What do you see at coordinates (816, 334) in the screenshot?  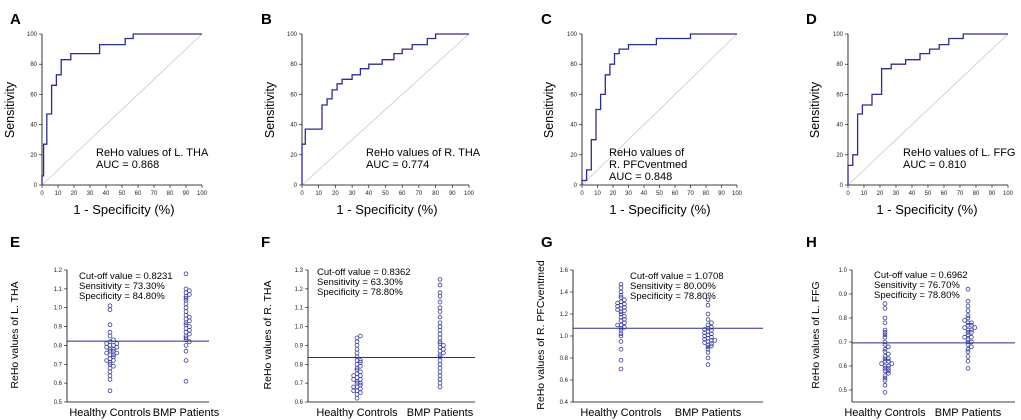 I see `y-axis-title: ReHo values of L. FFG` at bounding box center [816, 334].